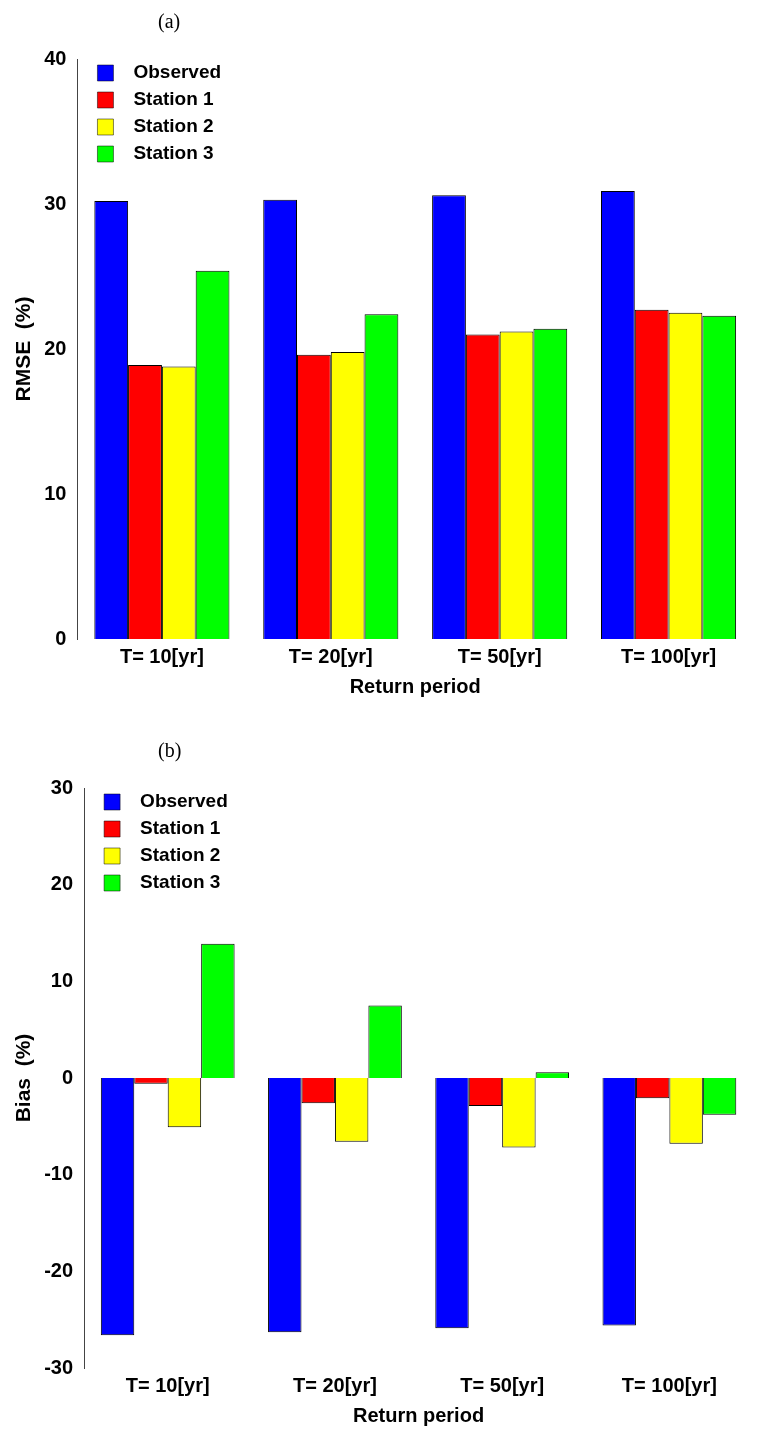 The height and width of the screenshot is (1445, 771). I want to click on y-tick-label: -20, so click(59, 1269).